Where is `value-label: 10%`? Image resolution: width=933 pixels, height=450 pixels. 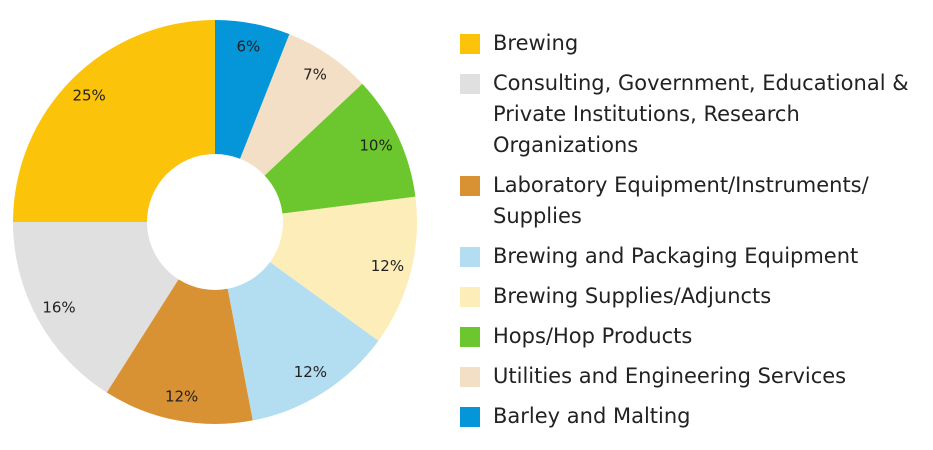 value-label: 10% is located at coordinates (375, 146).